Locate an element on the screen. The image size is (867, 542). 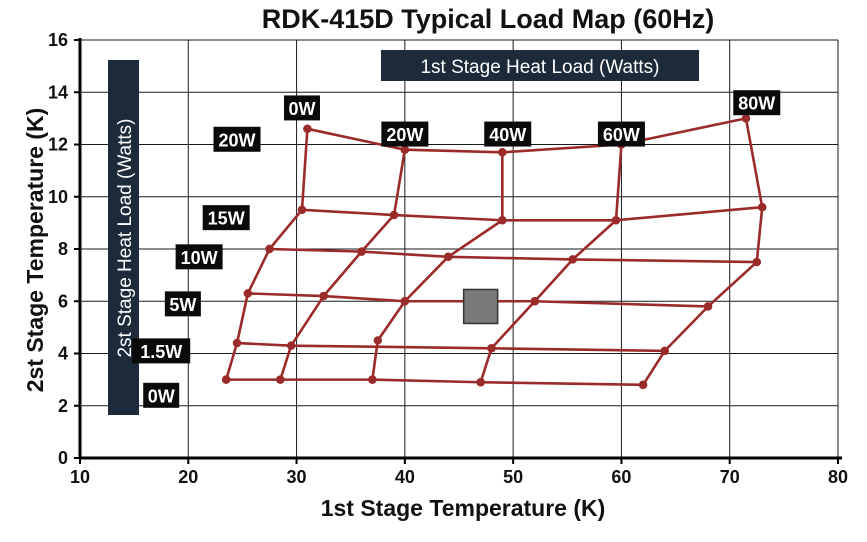
load-label-text: 15W is located at coordinates (226, 219).